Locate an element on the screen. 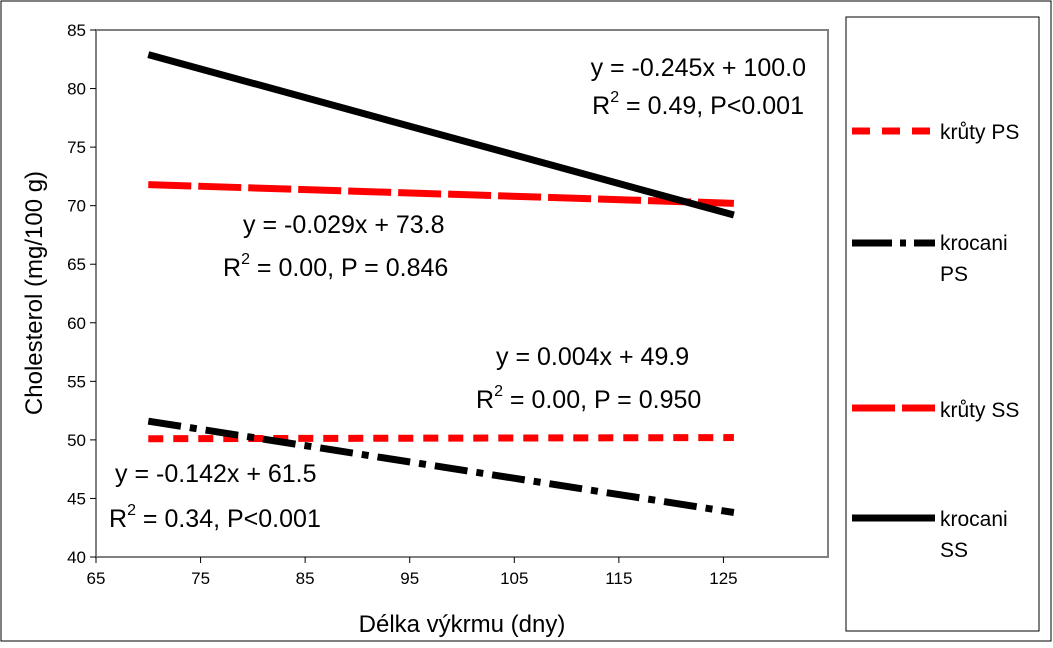 The image size is (1053, 648). legend-label-krocani-ss-line2: SS is located at coordinates (954, 550).